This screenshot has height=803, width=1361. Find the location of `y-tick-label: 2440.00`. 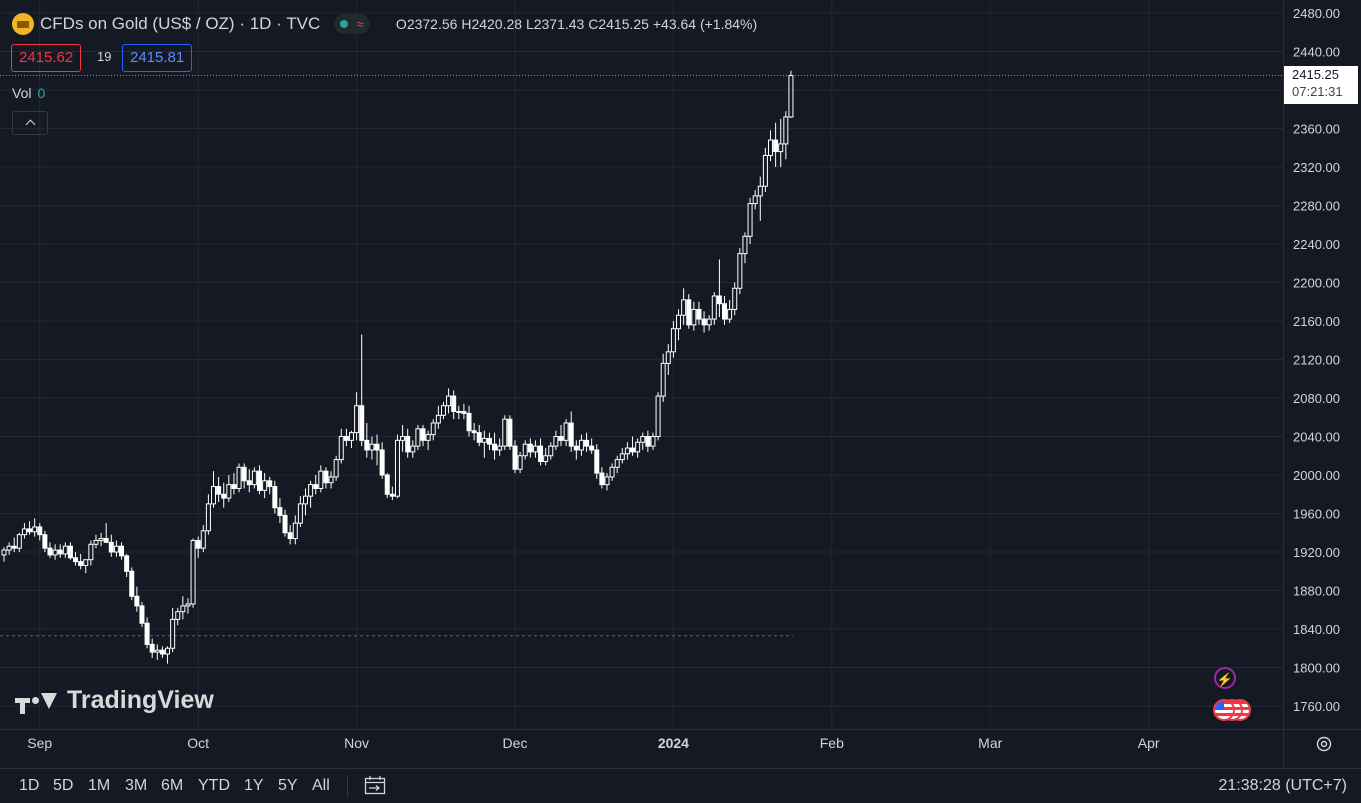

y-tick-label: 2440.00 is located at coordinates (1316, 52).